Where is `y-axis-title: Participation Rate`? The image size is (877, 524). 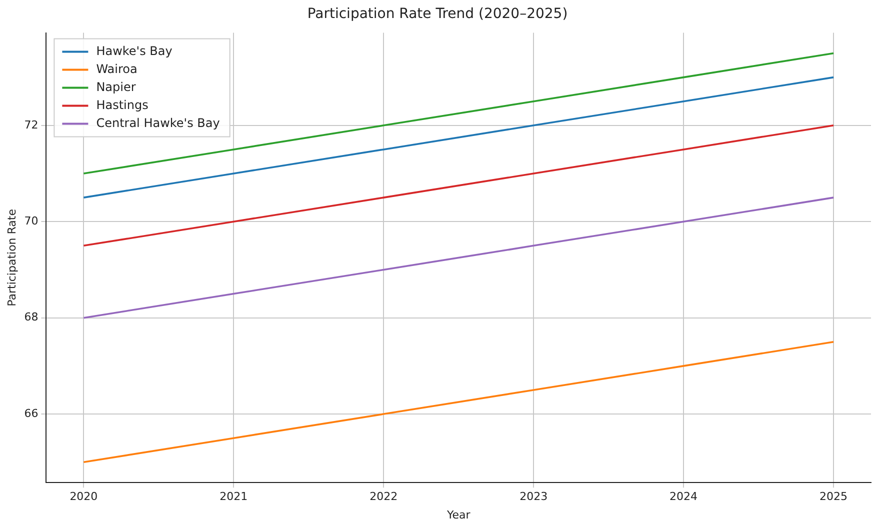 y-axis-title: Participation Rate is located at coordinates (11, 257).